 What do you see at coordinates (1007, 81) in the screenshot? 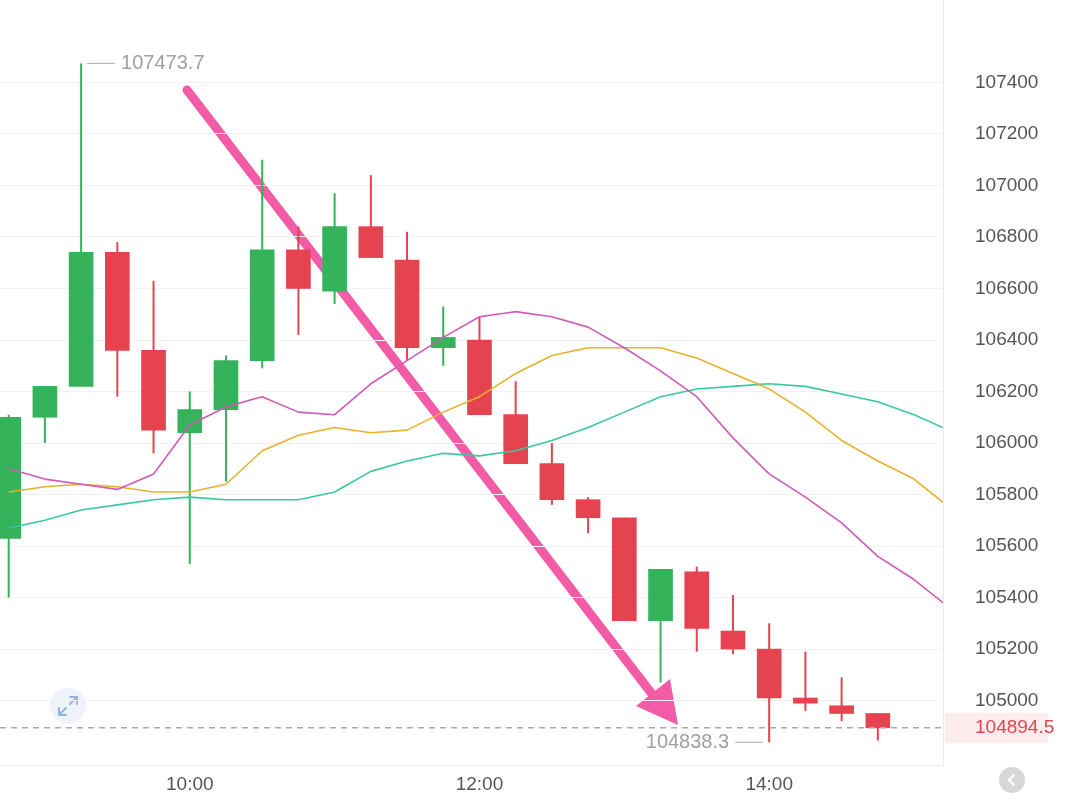
I see `y-tick-label: 107400` at bounding box center [1007, 81].